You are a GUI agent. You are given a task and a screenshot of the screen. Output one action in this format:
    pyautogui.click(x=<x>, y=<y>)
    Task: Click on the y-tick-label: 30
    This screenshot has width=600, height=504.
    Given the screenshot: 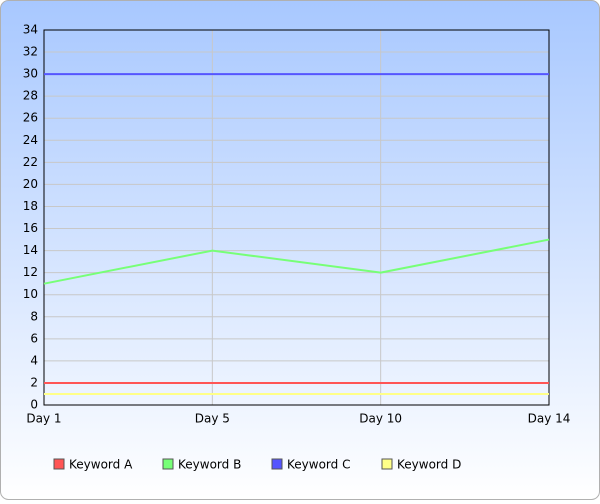 What is the action you would take?
    pyautogui.click(x=30, y=74)
    